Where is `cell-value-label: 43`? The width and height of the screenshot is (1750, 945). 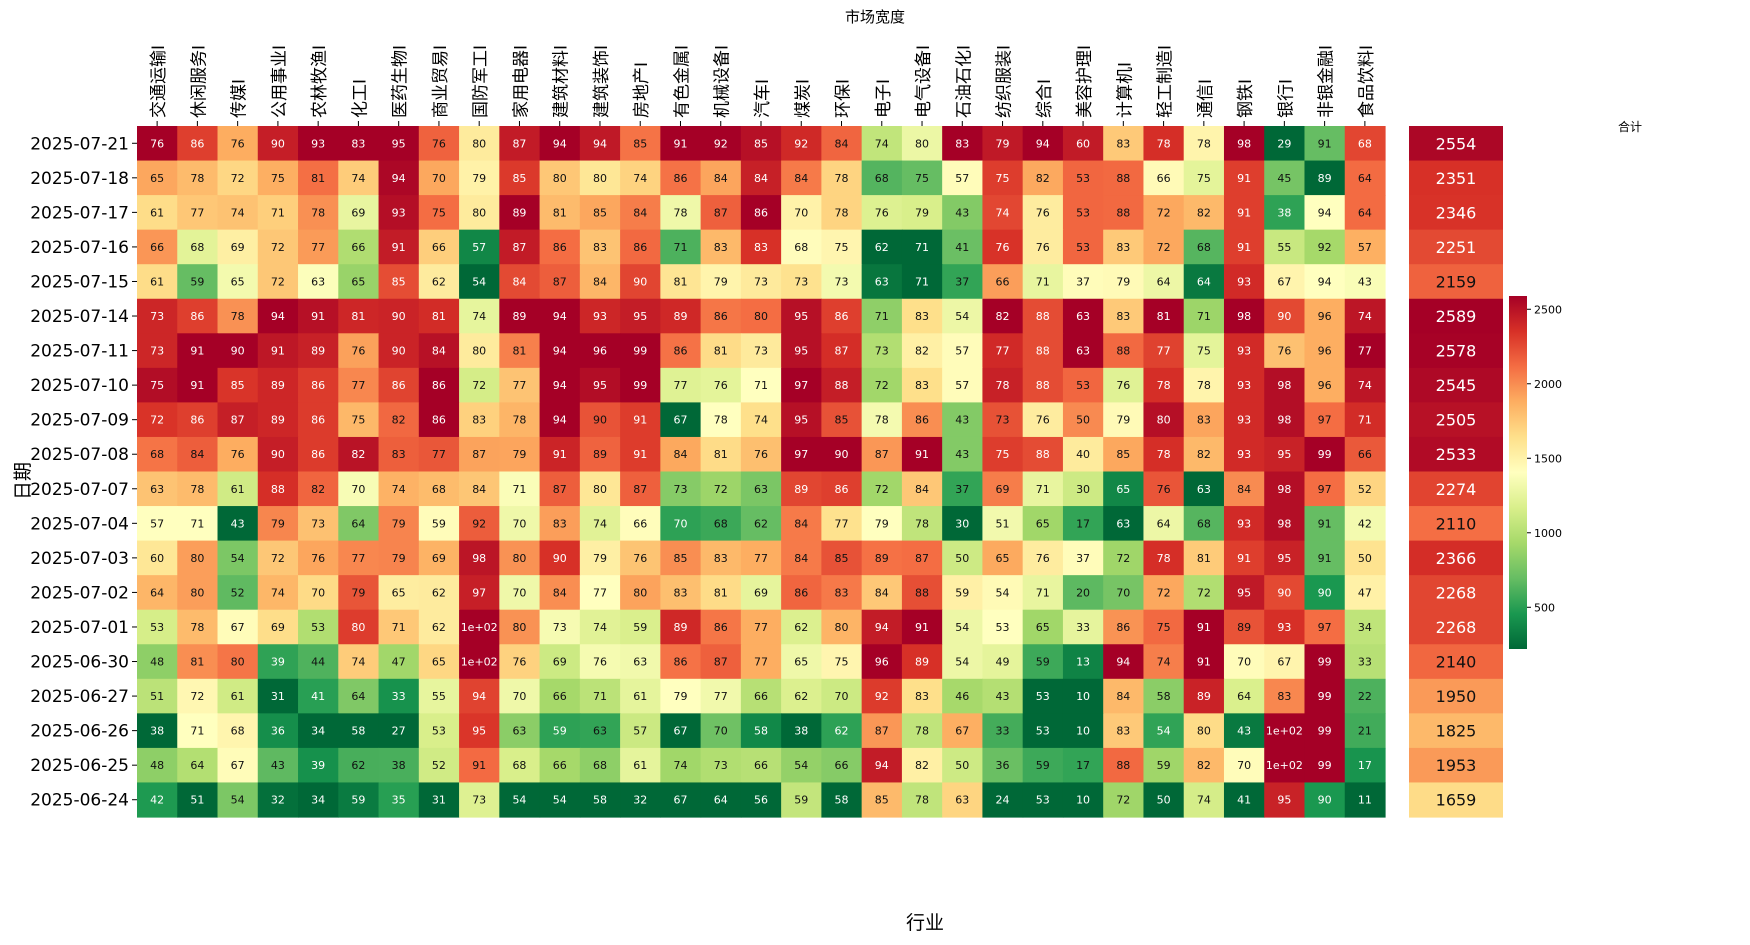 cell-value-label: 43 is located at coordinates (278, 765).